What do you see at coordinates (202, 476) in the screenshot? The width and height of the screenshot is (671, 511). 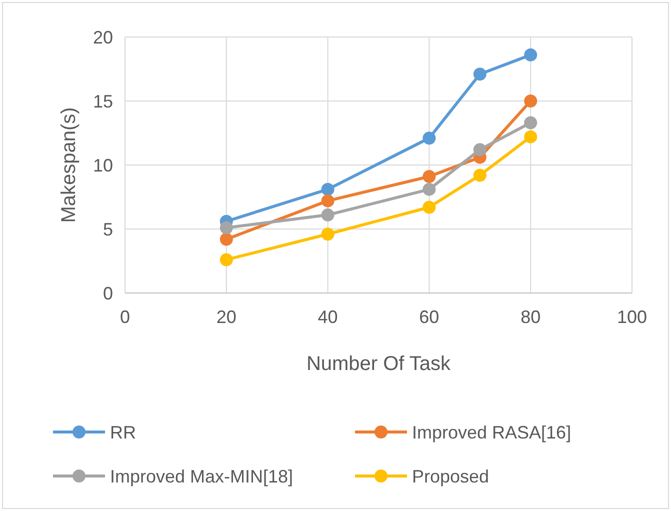 I see `legend-label: Improved Max-MIN[18]` at bounding box center [202, 476].